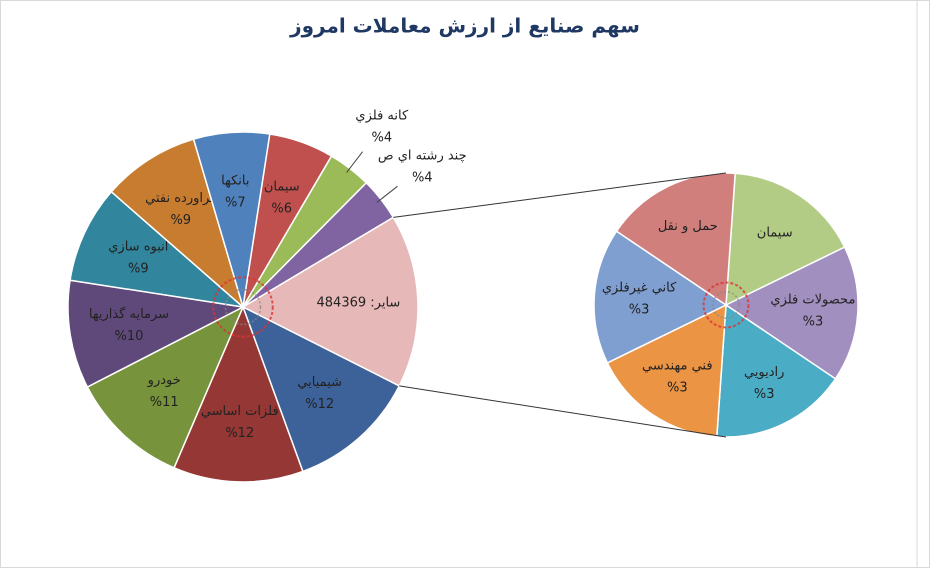  Describe the element at coordinates (282, 187) in the screenshot. I see `slice-label: سیمان` at that location.